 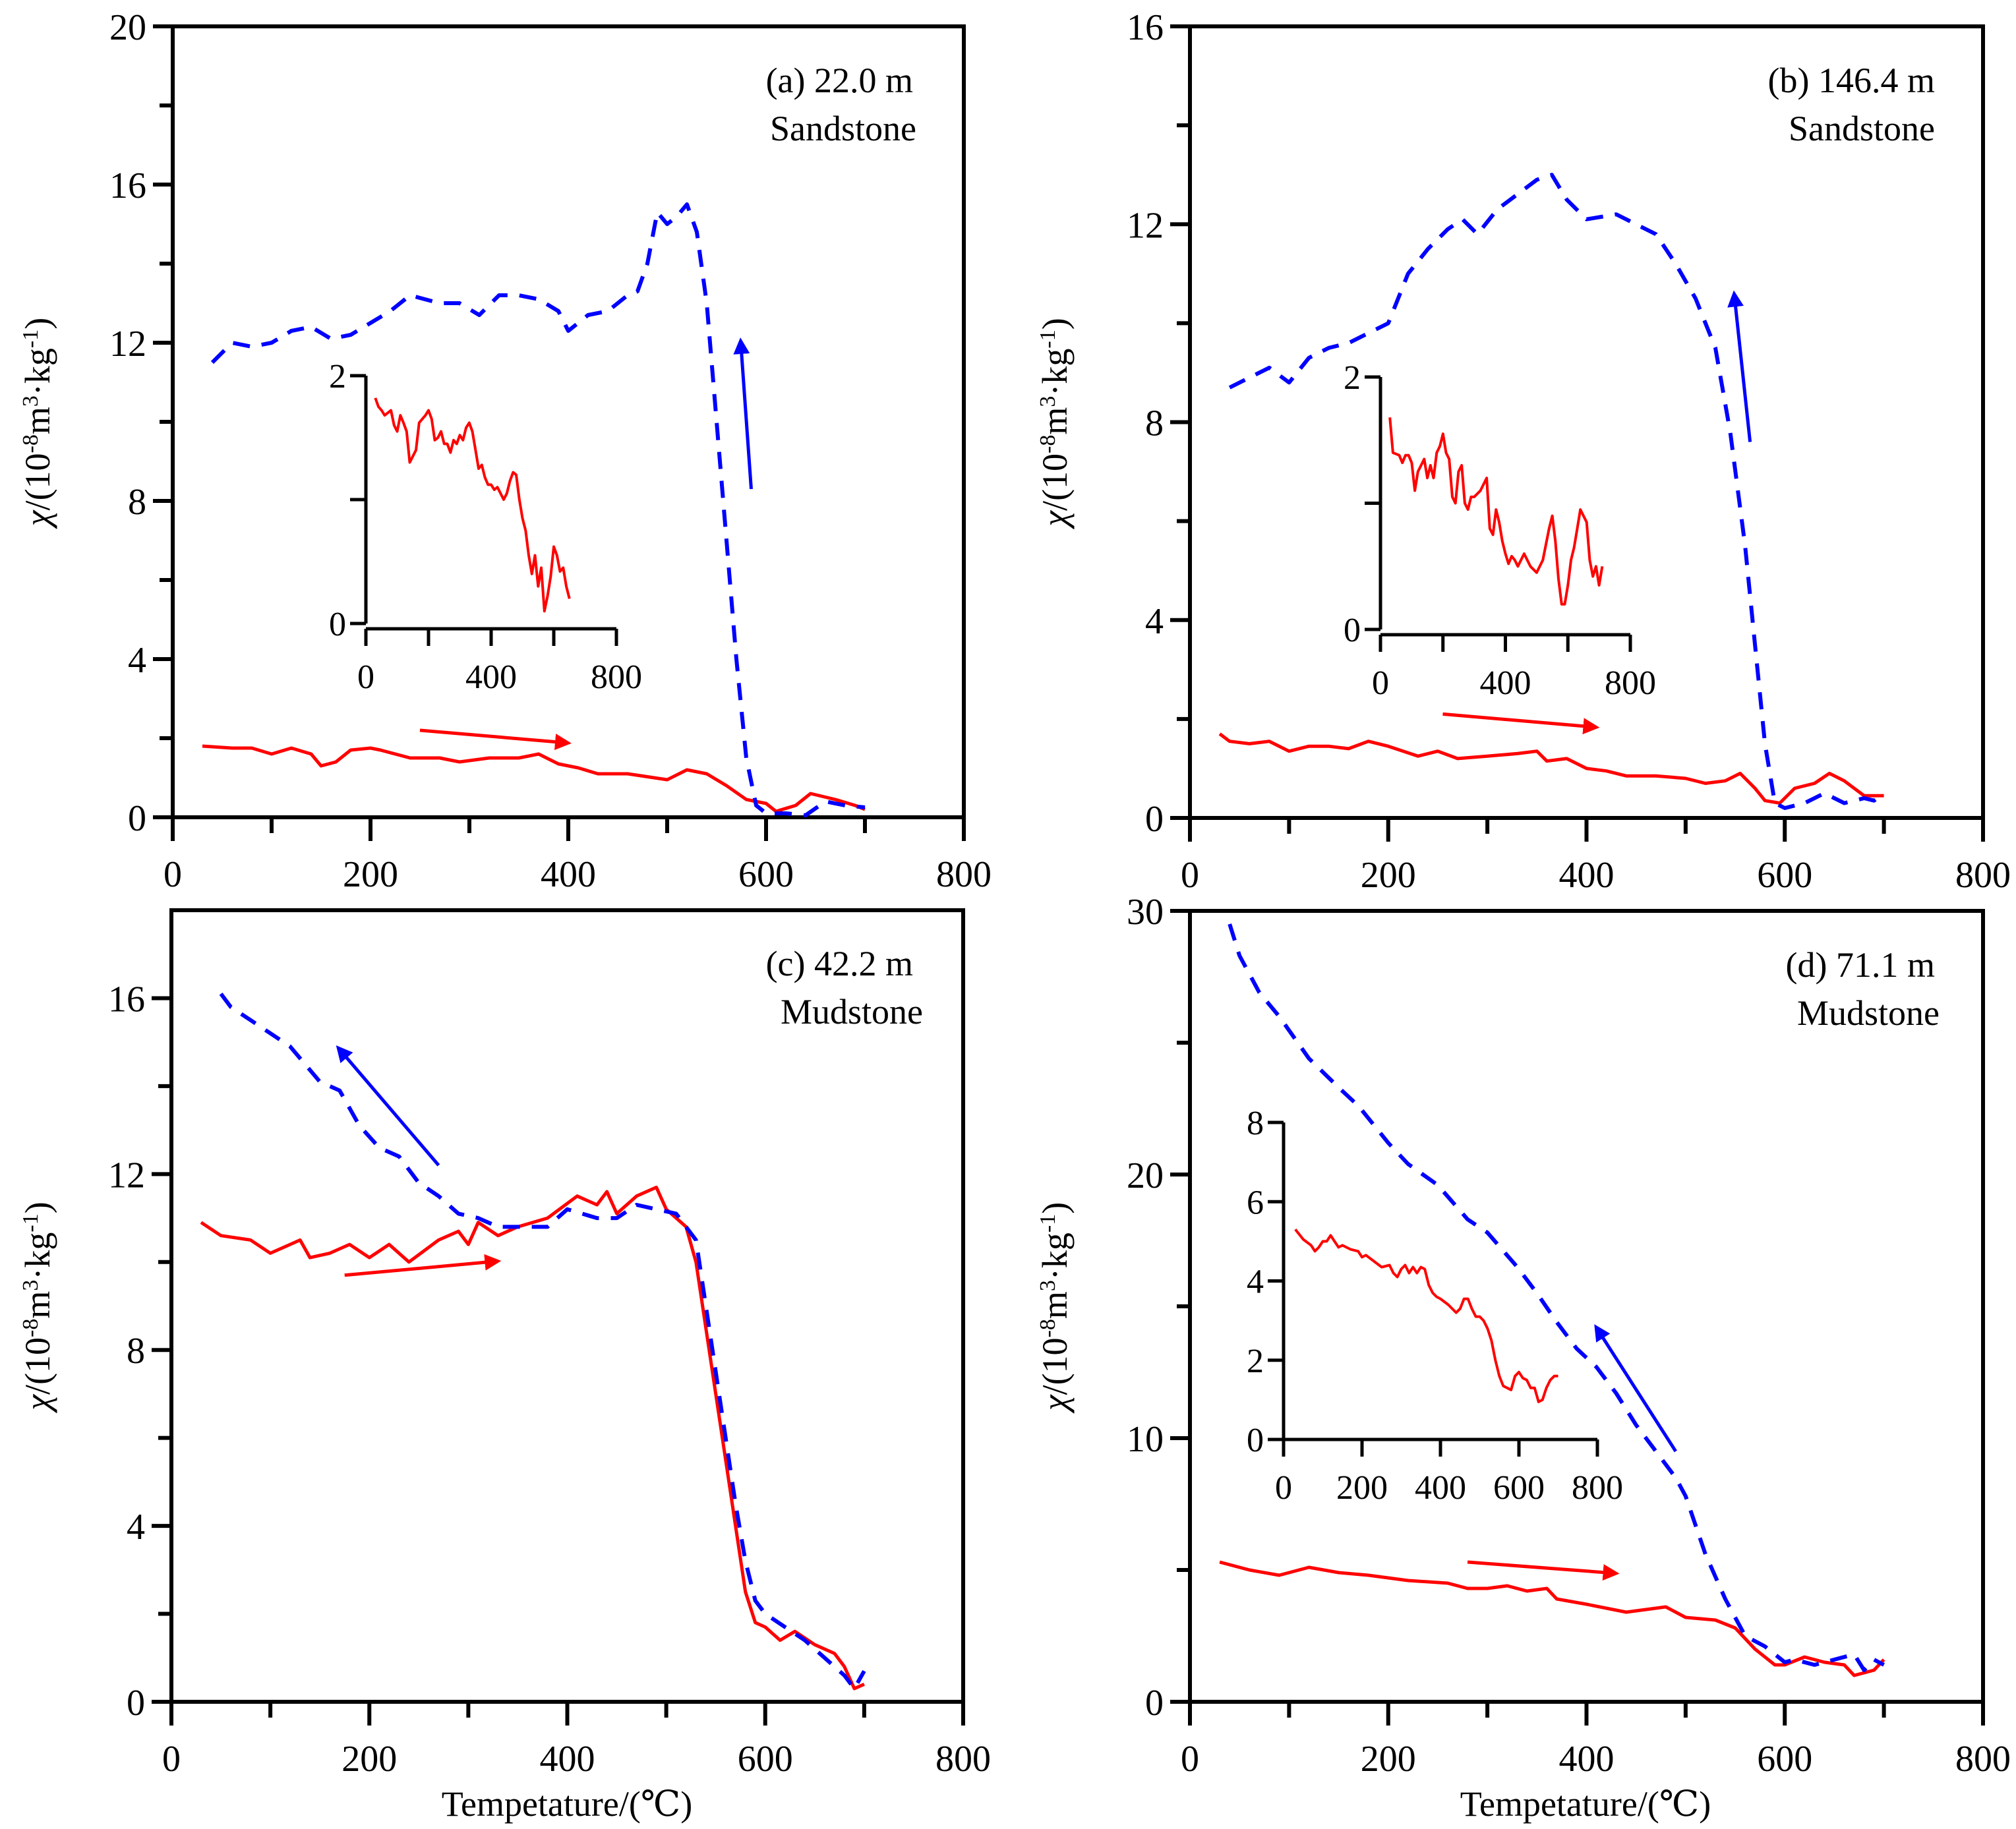 I want to click on panel-a-x-tick-label: 400, so click(x=568, y=874).